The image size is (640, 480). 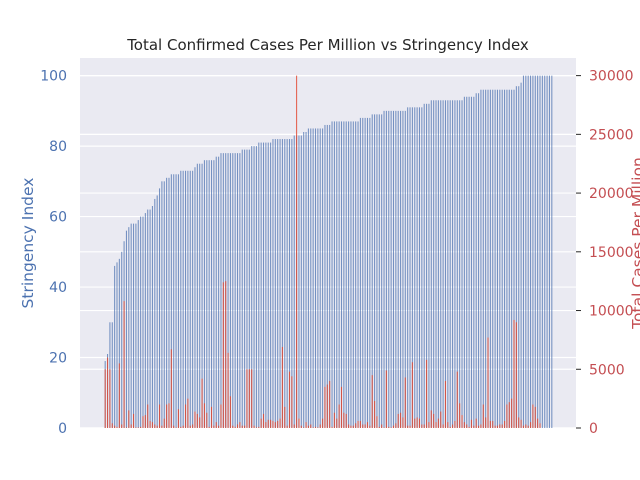 What do you see at coordinates (28, 243) in the screenshot?
I see `left-axis-label: Stringency Index` at bounding box center [28, 243].